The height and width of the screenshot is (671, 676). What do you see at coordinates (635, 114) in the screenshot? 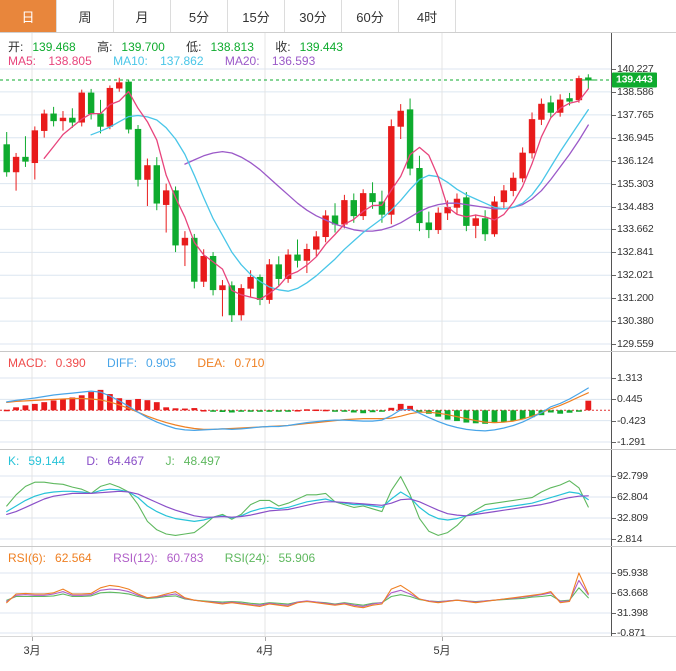
I see `price-axis-tick: 137.765` at bounding box center [635, 114].